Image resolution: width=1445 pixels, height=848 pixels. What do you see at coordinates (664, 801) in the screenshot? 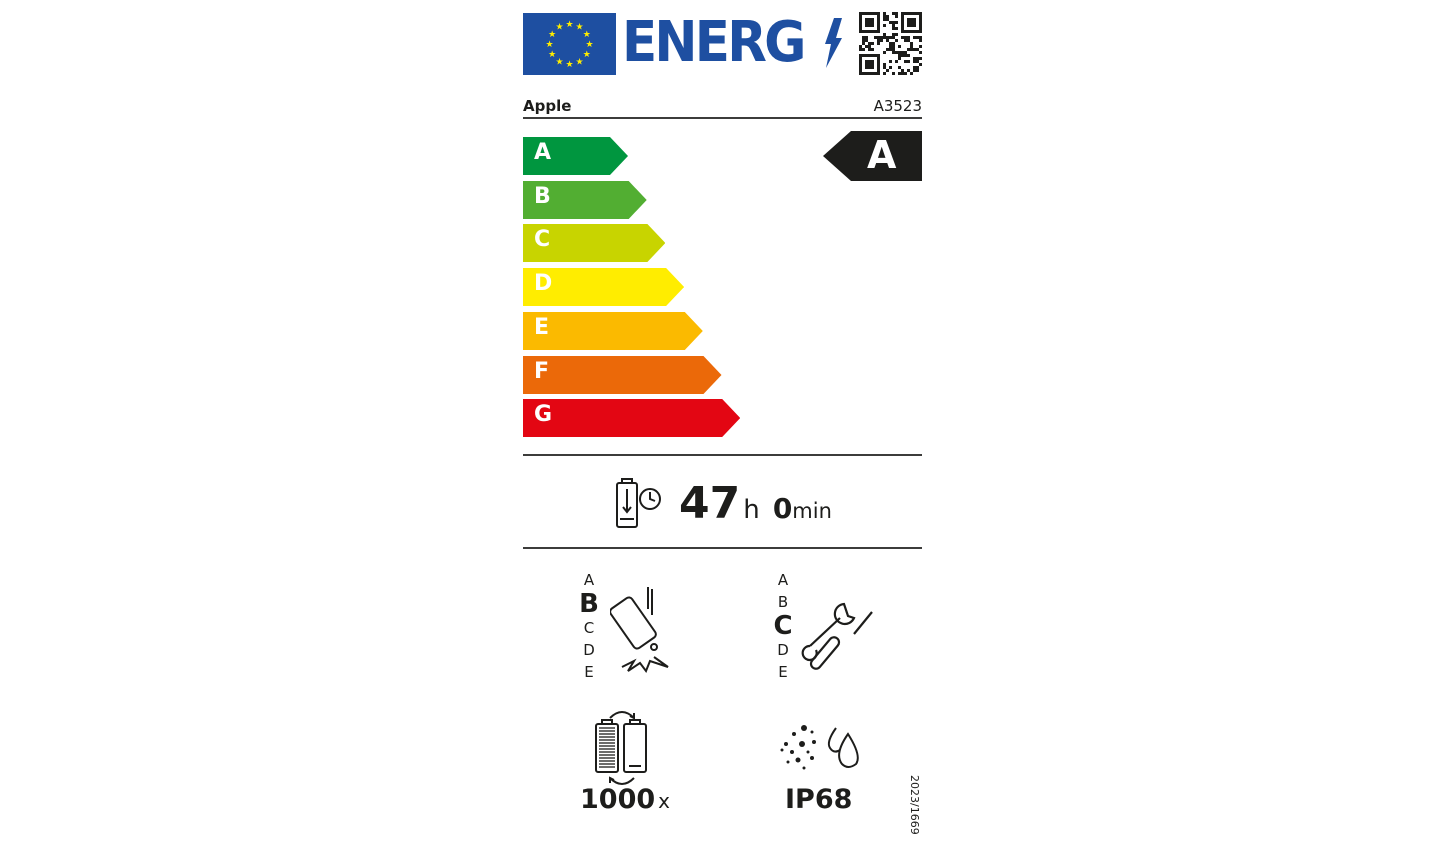
I see `cycles-unit: x` at bounding box center [664, 801].